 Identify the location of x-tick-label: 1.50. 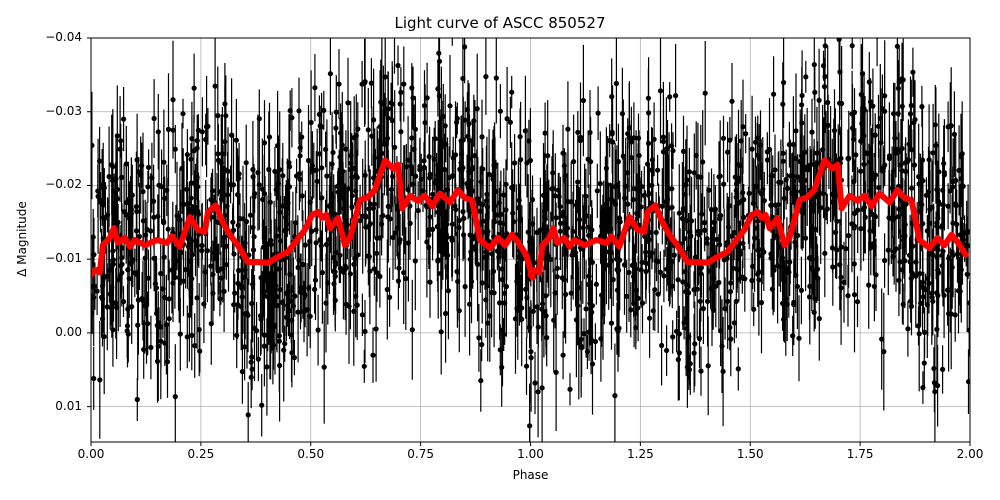
(750, 454).